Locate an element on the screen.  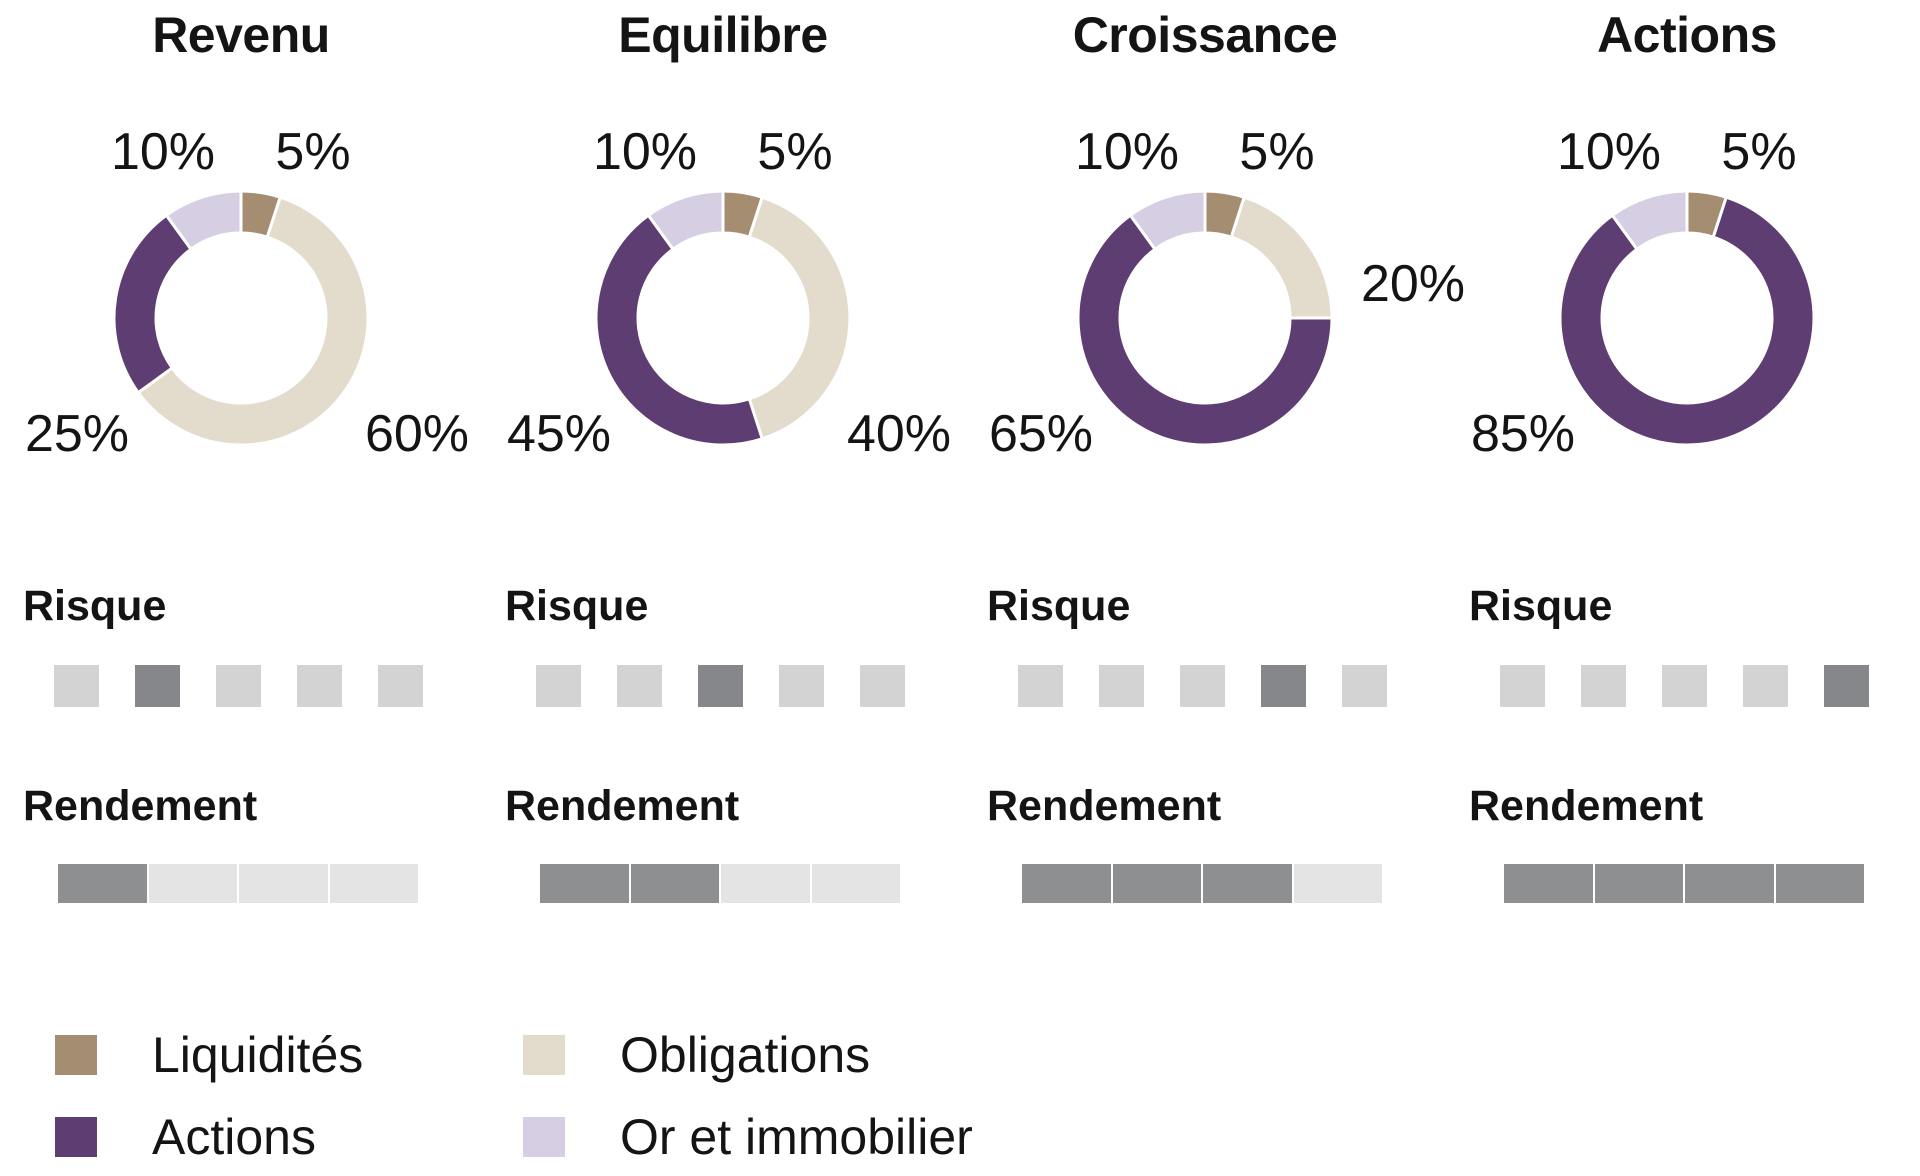
chart-title: Equilibre is located at coordinates (723, 35).